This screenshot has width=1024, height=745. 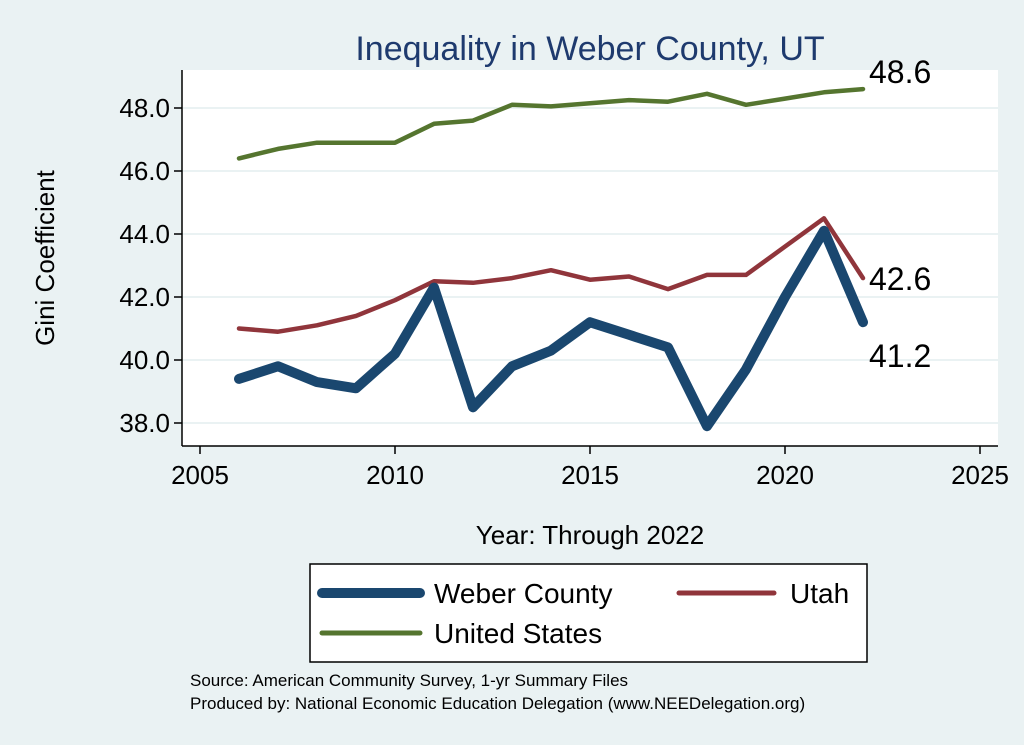 I want to click on y-tick-label: 44.0, so click(x=144, y=234).